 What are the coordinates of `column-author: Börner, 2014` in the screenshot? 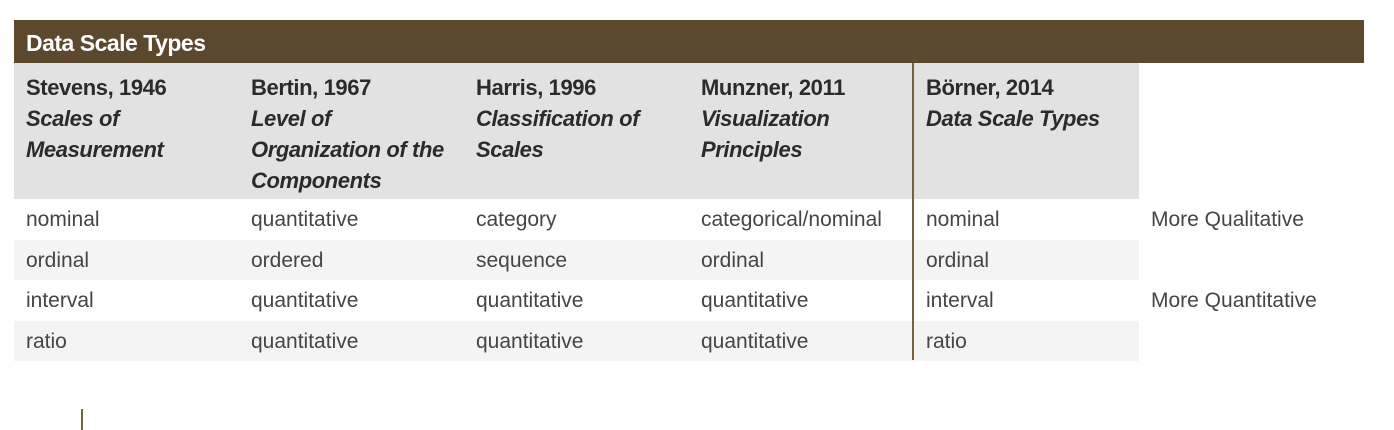 It's located at (990, 87).